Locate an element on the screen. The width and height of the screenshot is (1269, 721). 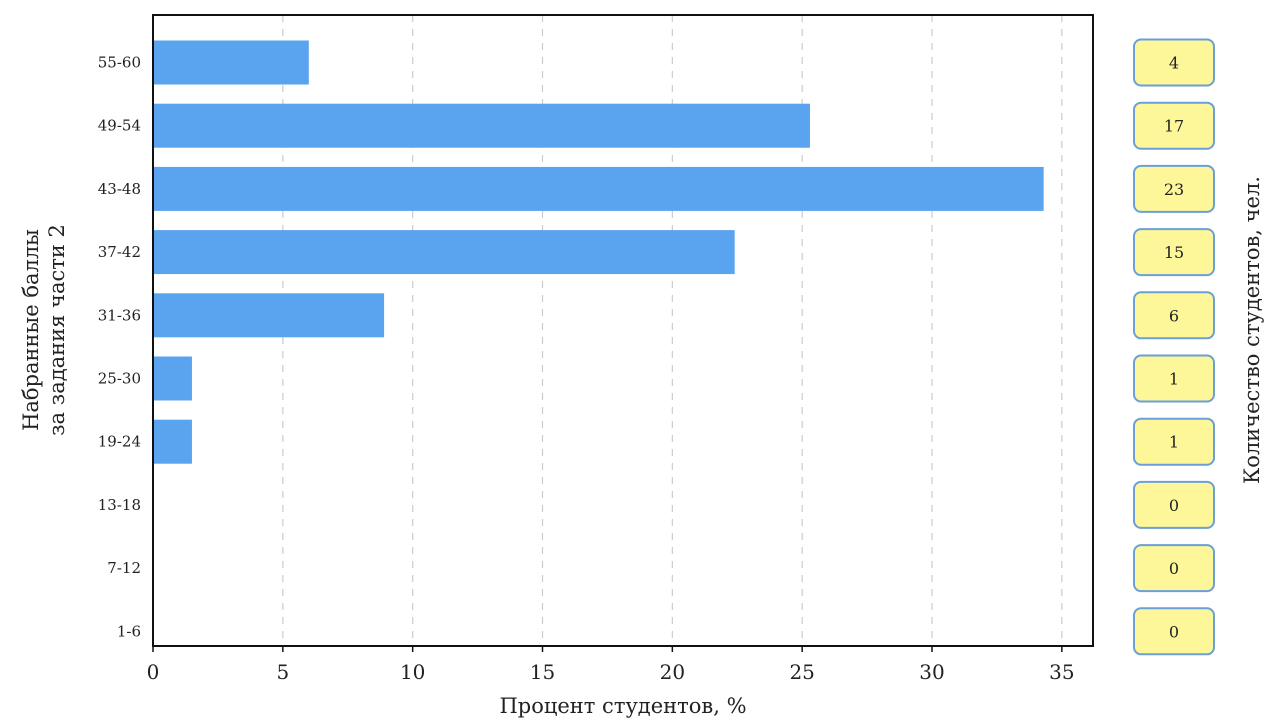
count-label: 4 is located at coordinates (1174, 63).